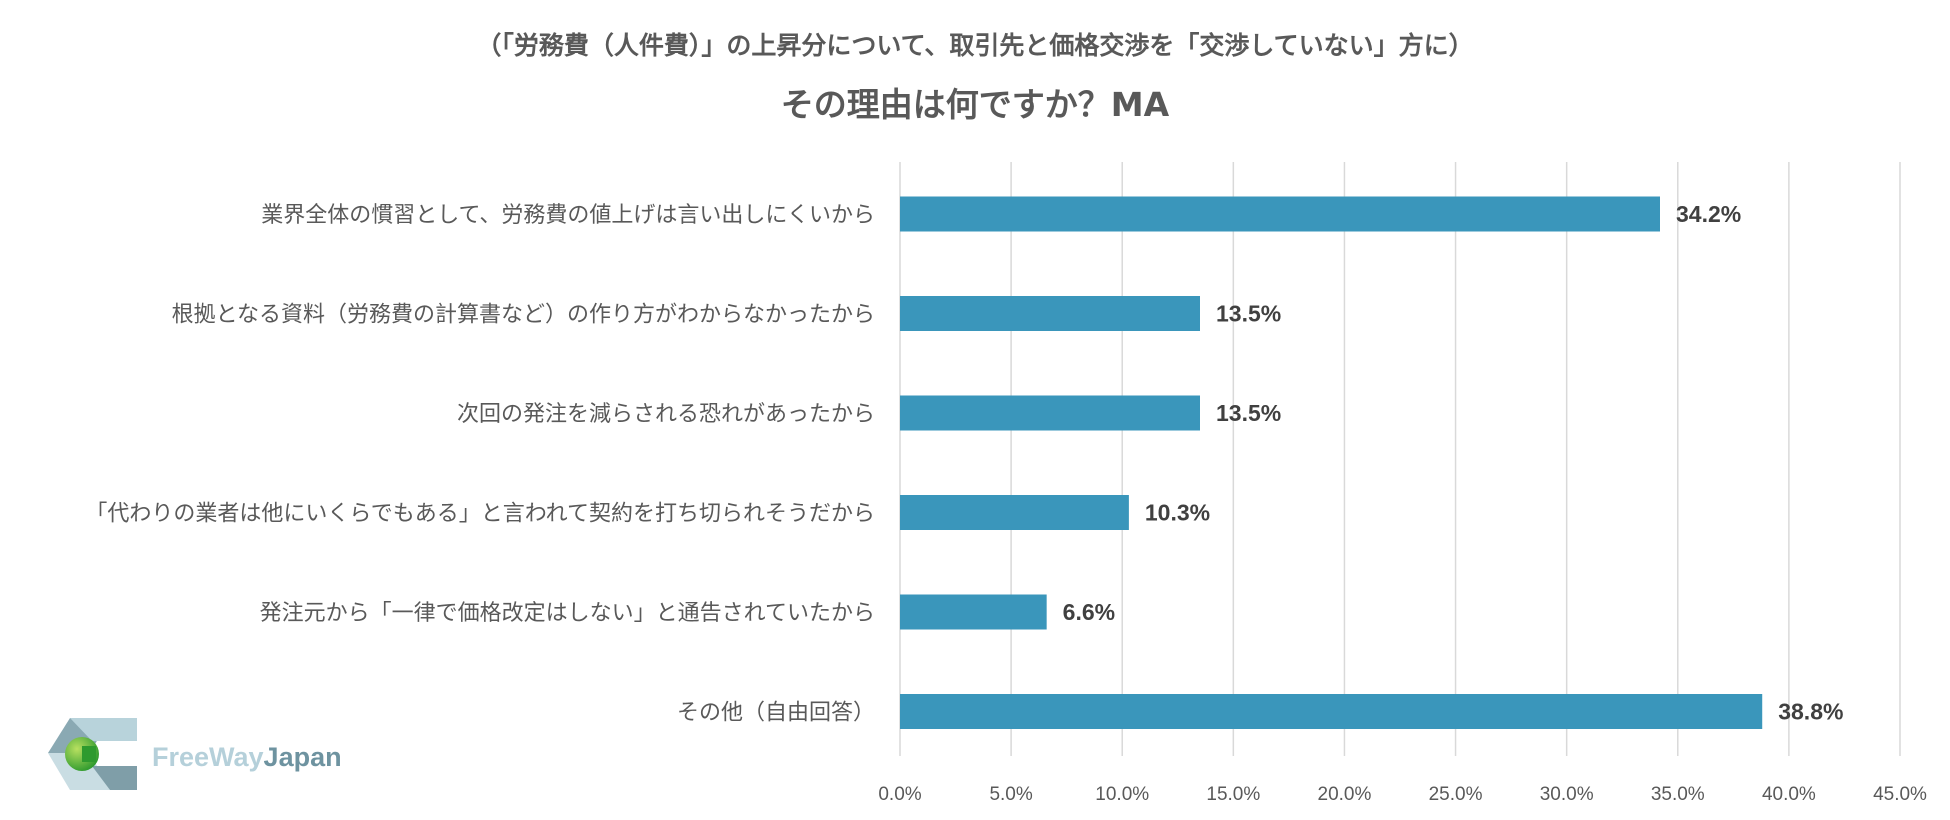 The height and width of the screenshot is (820, 1950). Describe the element at coordinates (480, 514) in the screenshot. I see `category-label: 「代わりの業者は他にいくらでもある」と言われて契約を打ち切られそうだから` at that location.